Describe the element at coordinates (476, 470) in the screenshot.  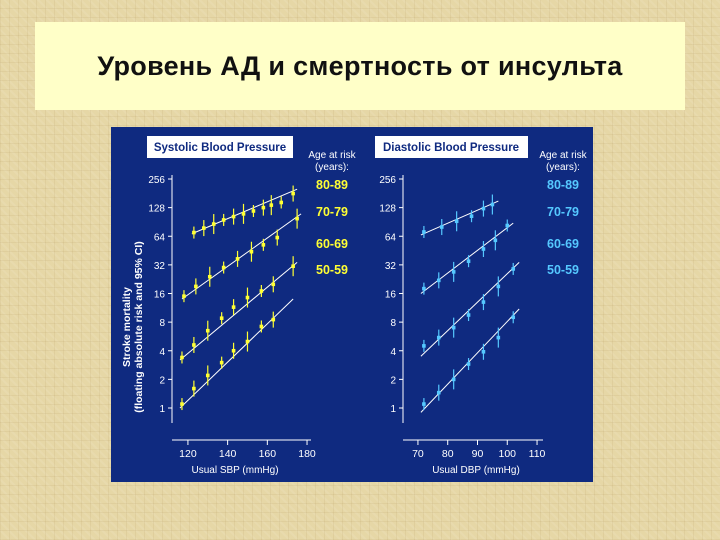
I see `diastolic-x-label: Usual DBP (mmHg)` at that location.